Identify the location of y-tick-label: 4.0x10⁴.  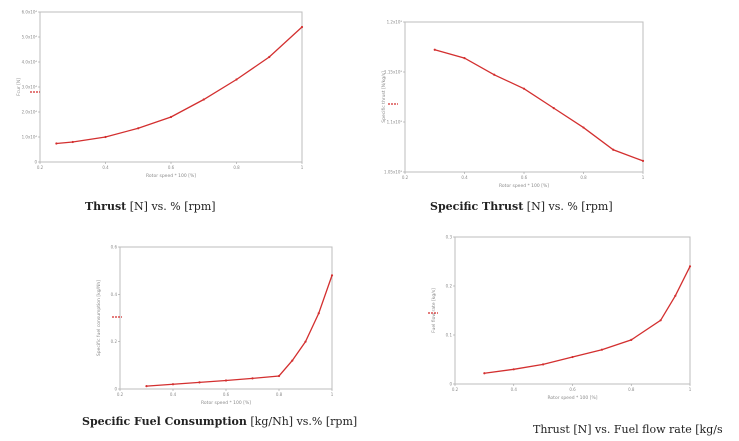
(30, 62).